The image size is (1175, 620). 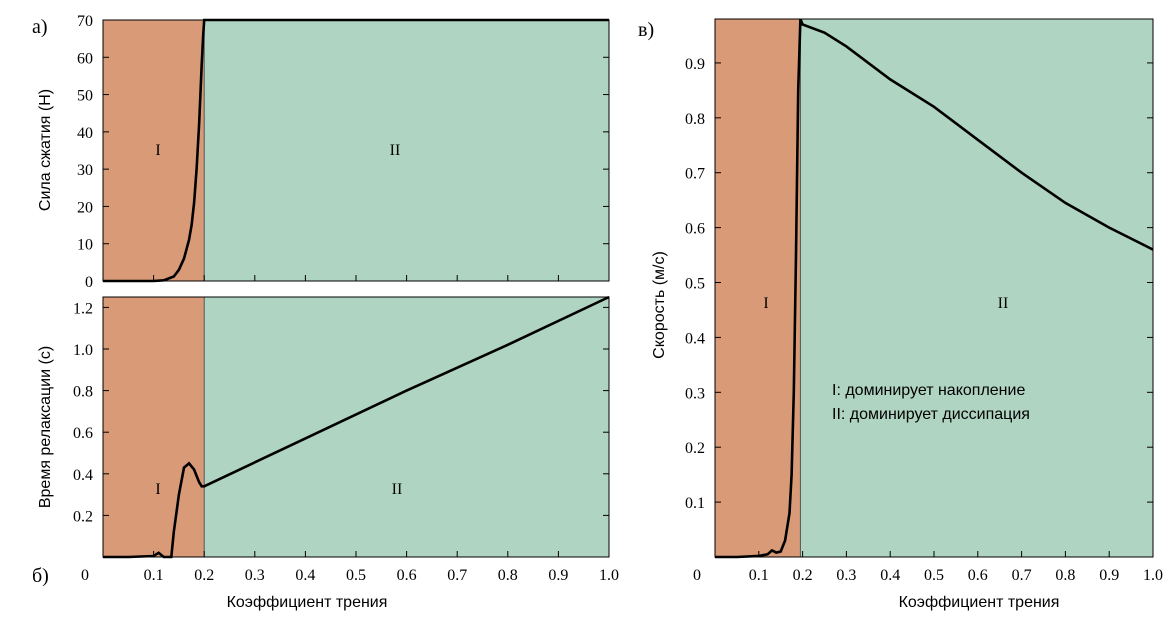 What do you see at coordinates (397, 489) in the screenshot?
I see `panel-b-region-II-label: II` at bounding box center [397, 489].